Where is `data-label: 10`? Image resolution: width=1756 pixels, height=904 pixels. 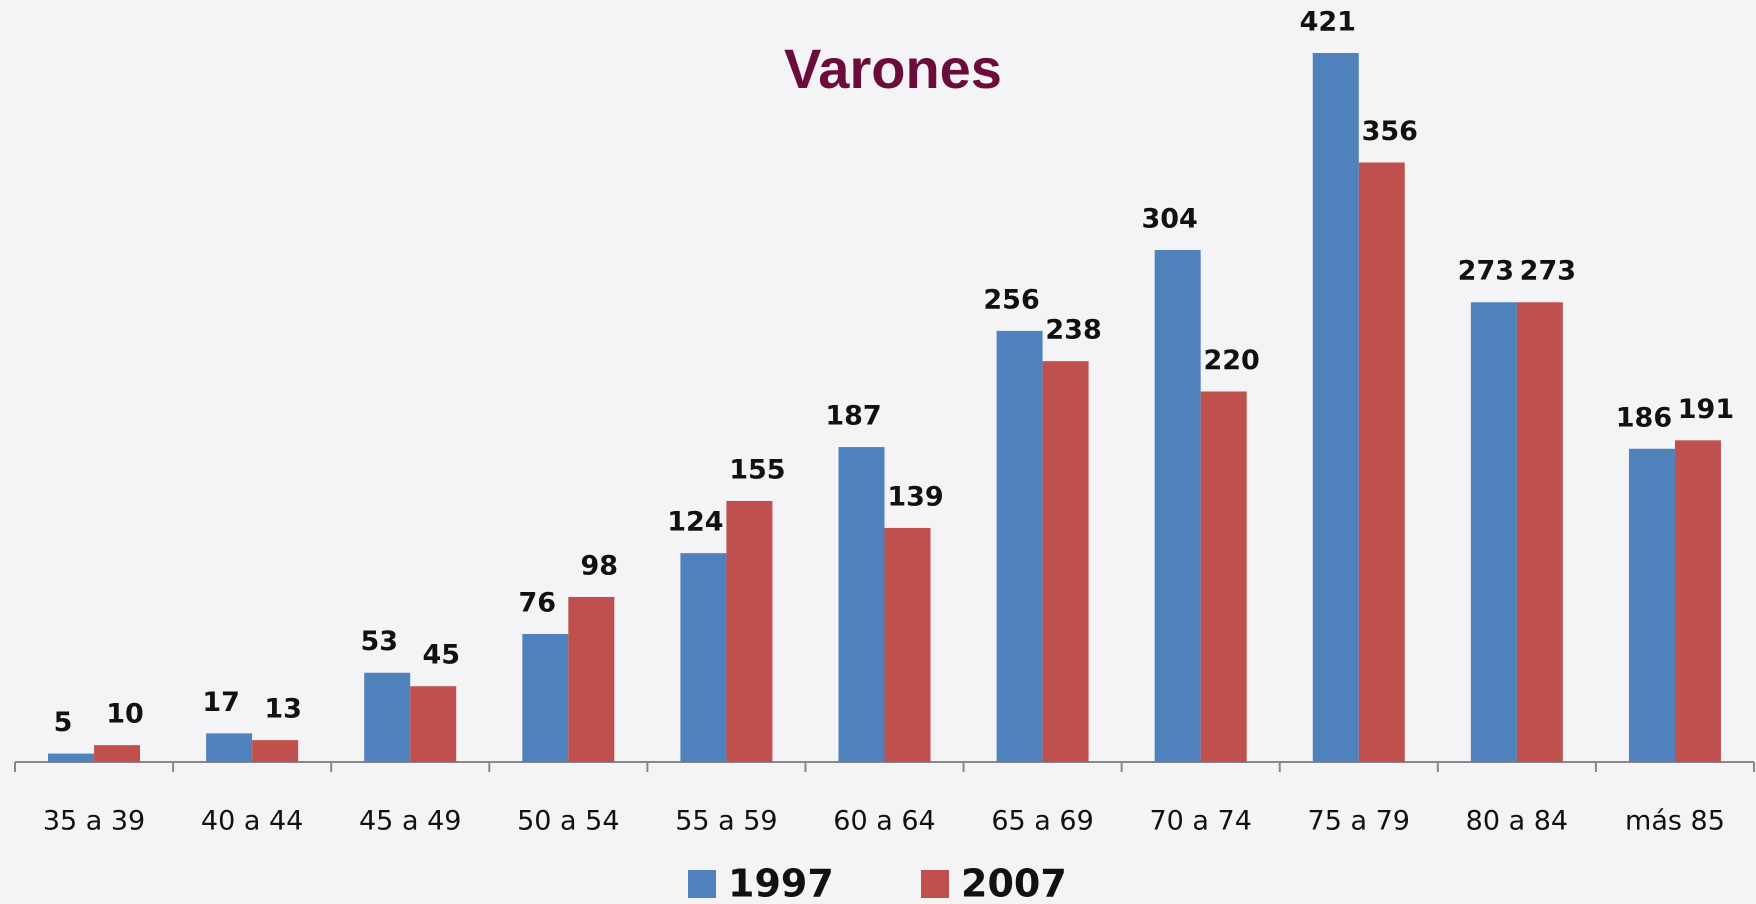
data-label: 10 is located at coordinates (125, 714).